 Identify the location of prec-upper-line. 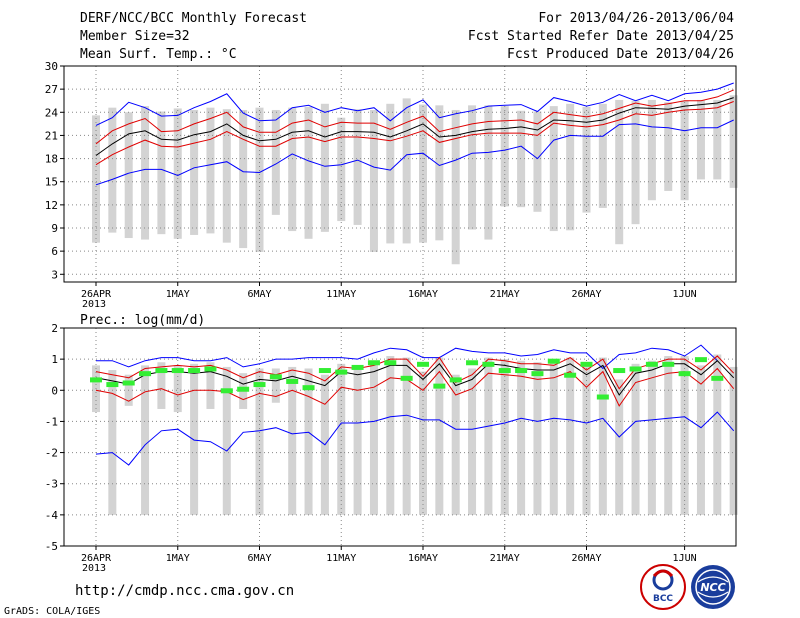
(407, 357).